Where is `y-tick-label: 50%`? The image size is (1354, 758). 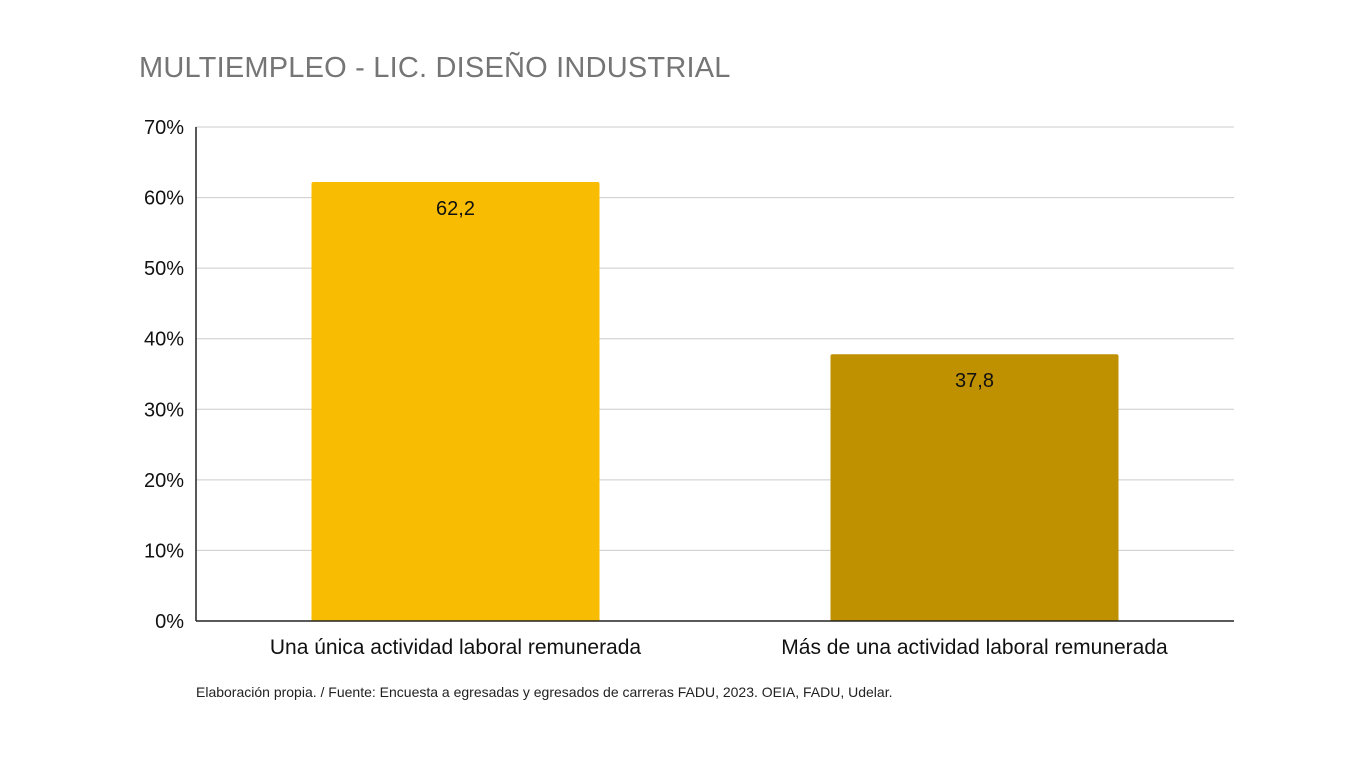 y-tick-label: 50% is located at coordinates (164, 269).